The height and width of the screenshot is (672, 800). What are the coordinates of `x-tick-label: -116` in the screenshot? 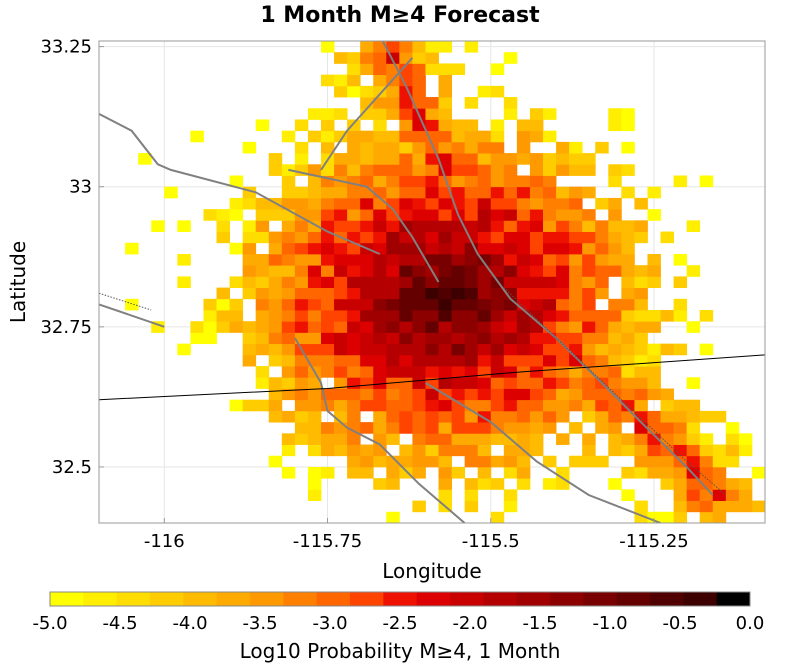 It's located at (164, 541).